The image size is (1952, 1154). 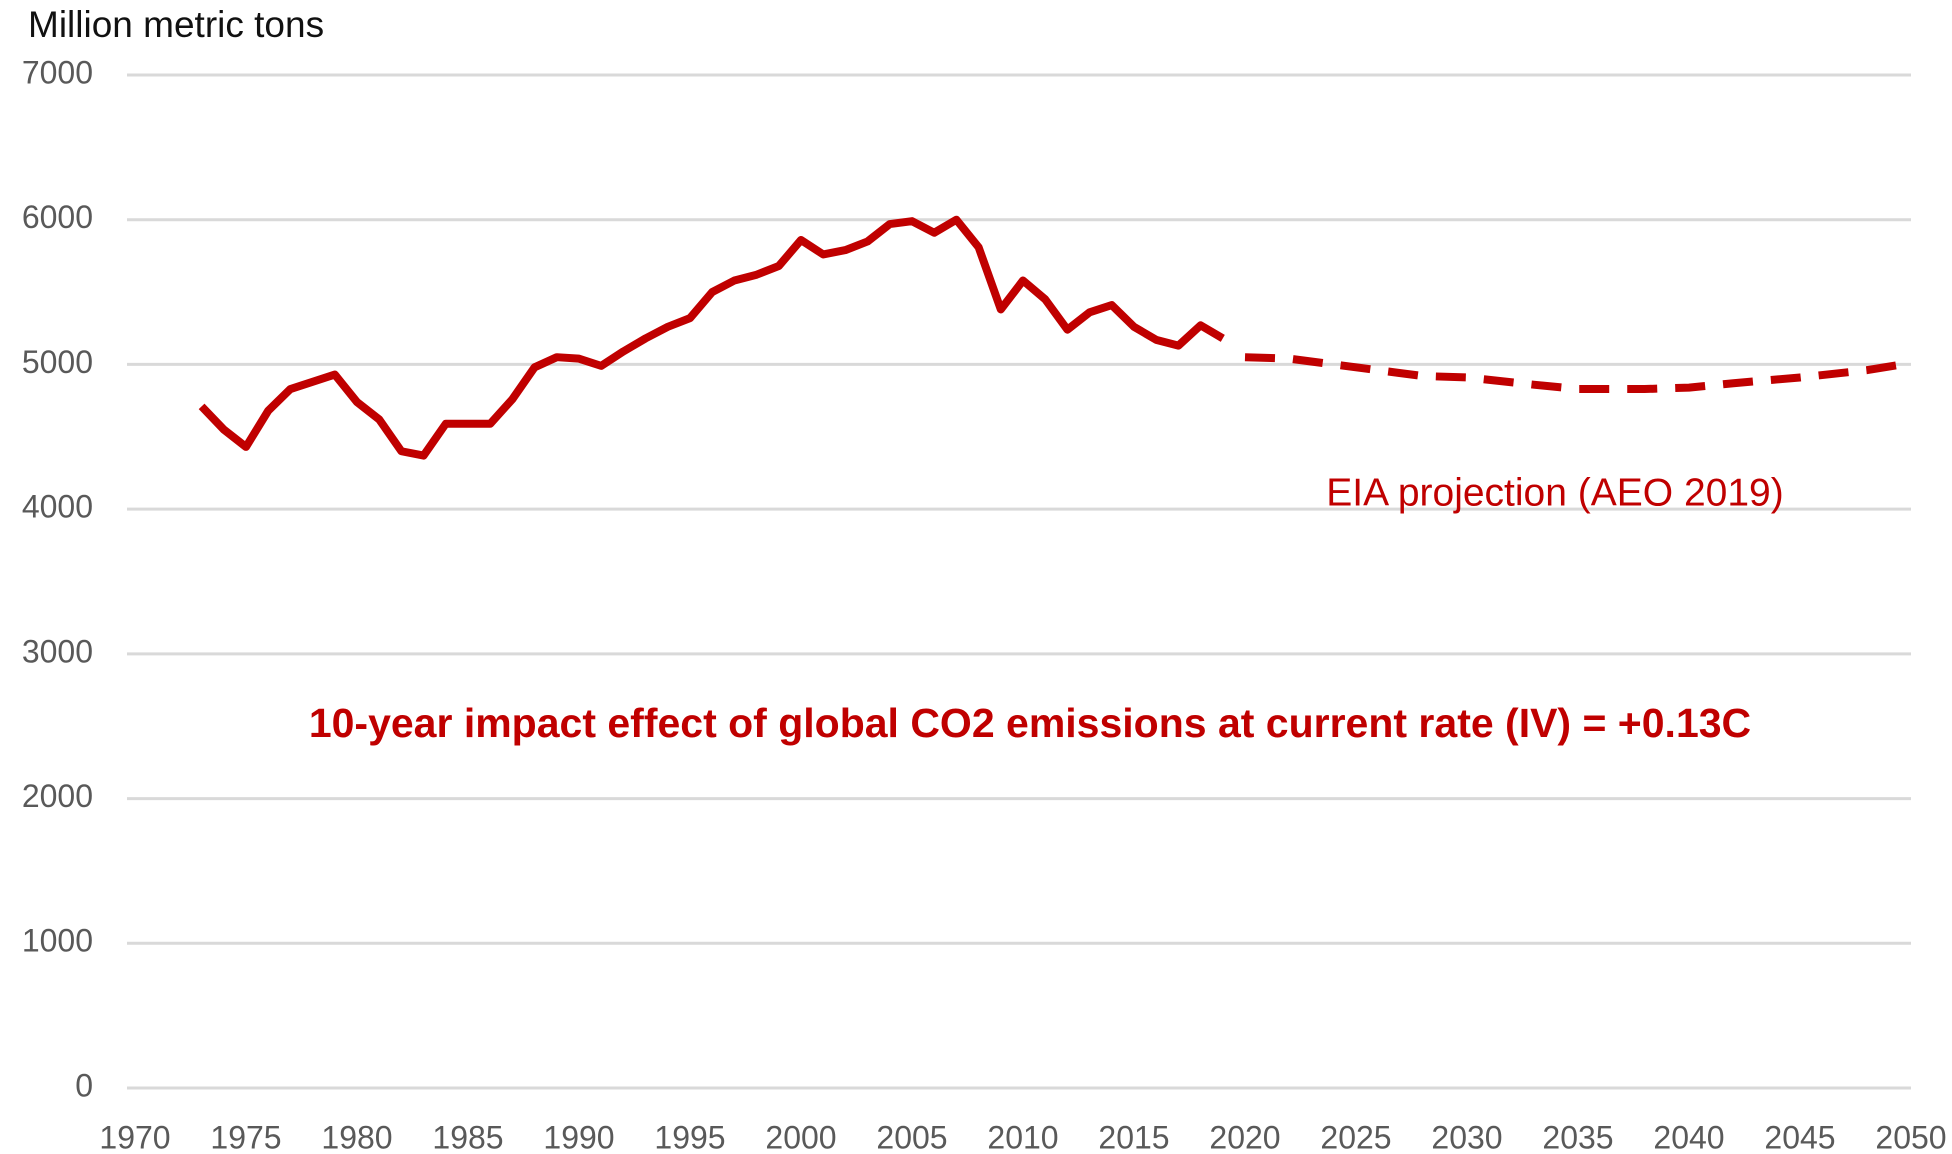 I want to click on x-tick-label: 2045, so click(x=1799, y=1136).